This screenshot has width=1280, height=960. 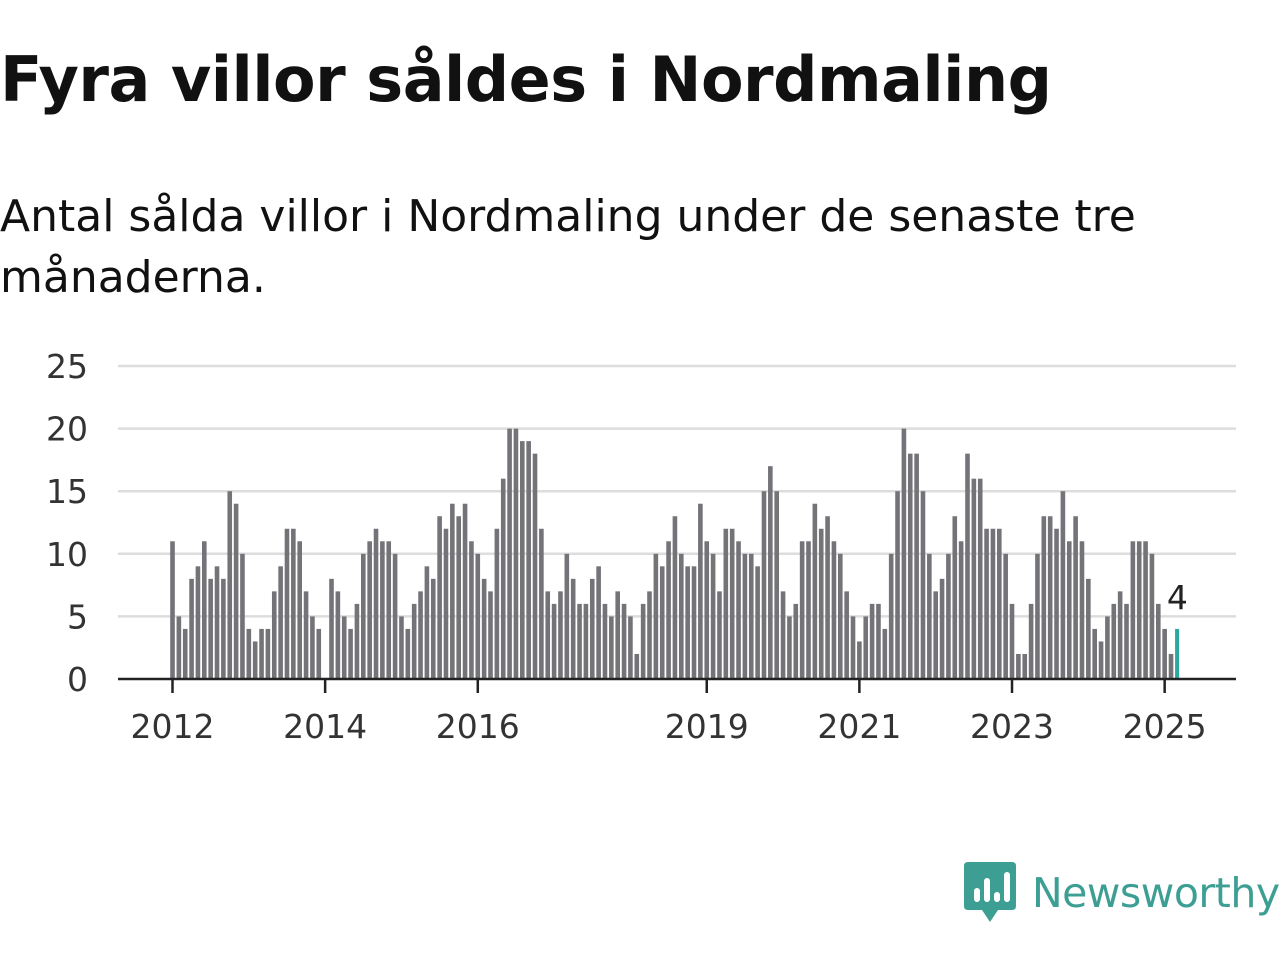 What do you see at coordinates (77, 616) in the screenshot?
I see `y-tick-label: 5` at bounding box center [77, 616].